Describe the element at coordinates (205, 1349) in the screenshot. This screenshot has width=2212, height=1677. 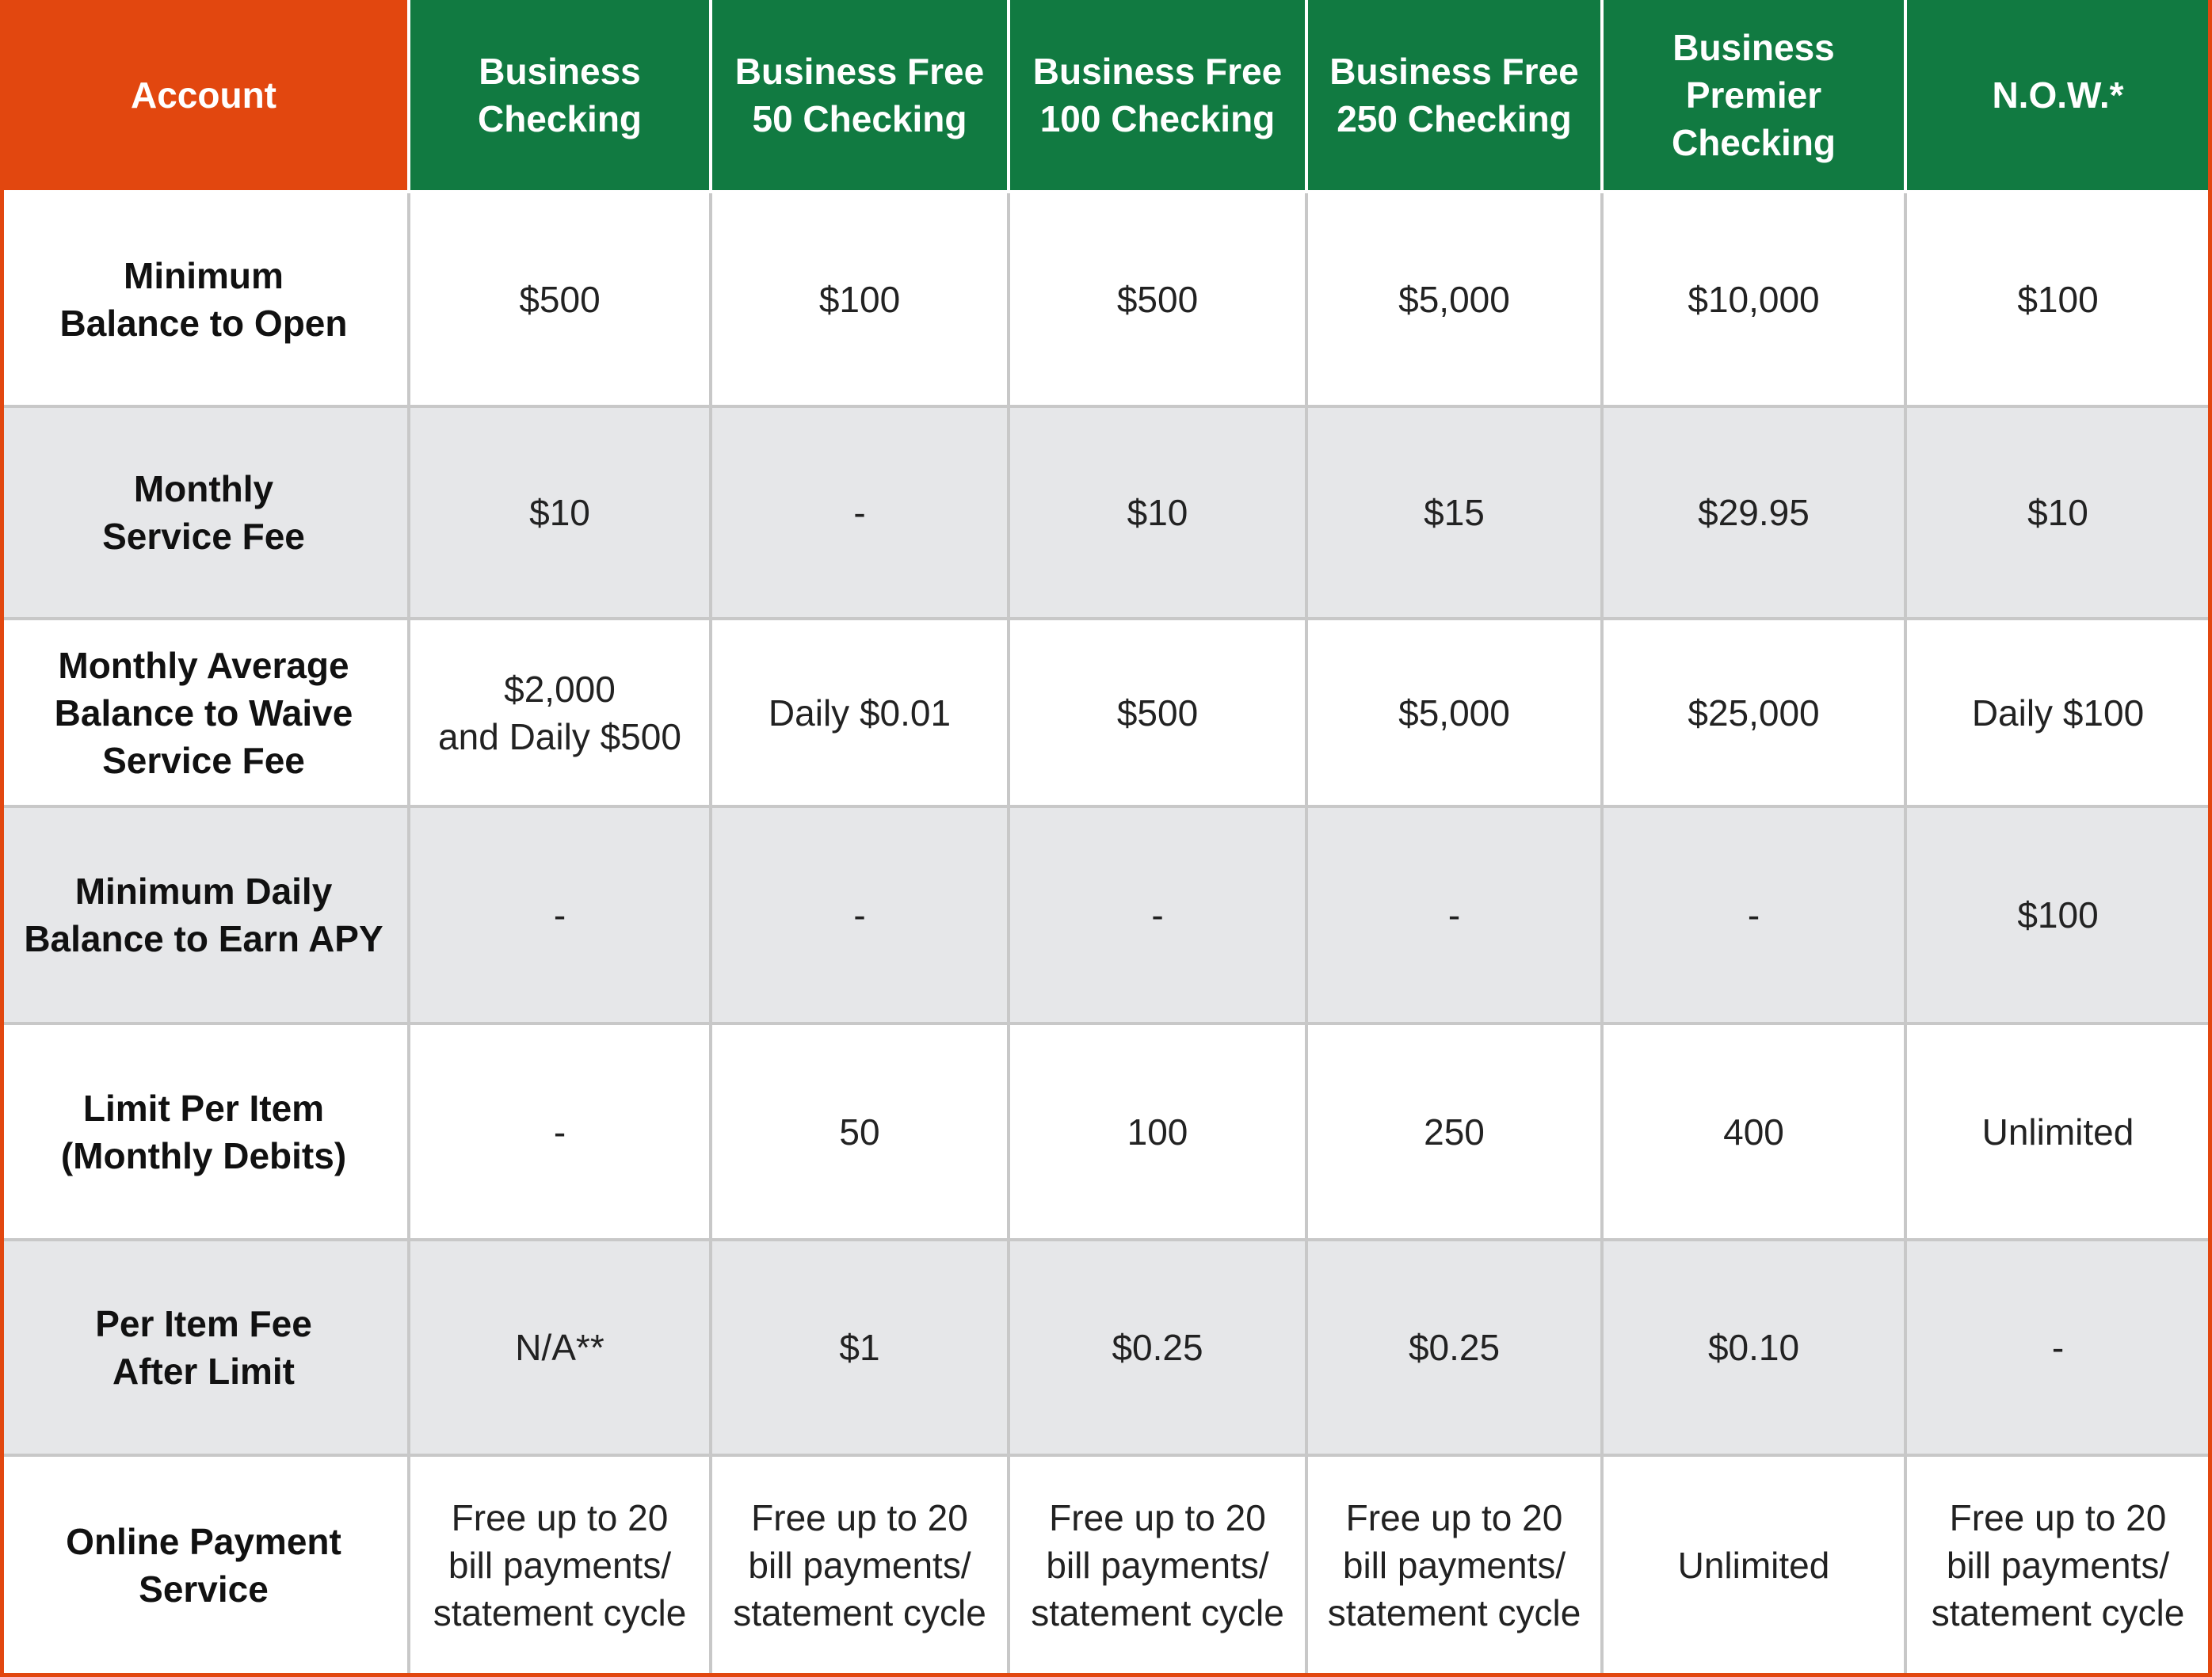
I see `row-label: Per Item Fee After Limit` at that location.